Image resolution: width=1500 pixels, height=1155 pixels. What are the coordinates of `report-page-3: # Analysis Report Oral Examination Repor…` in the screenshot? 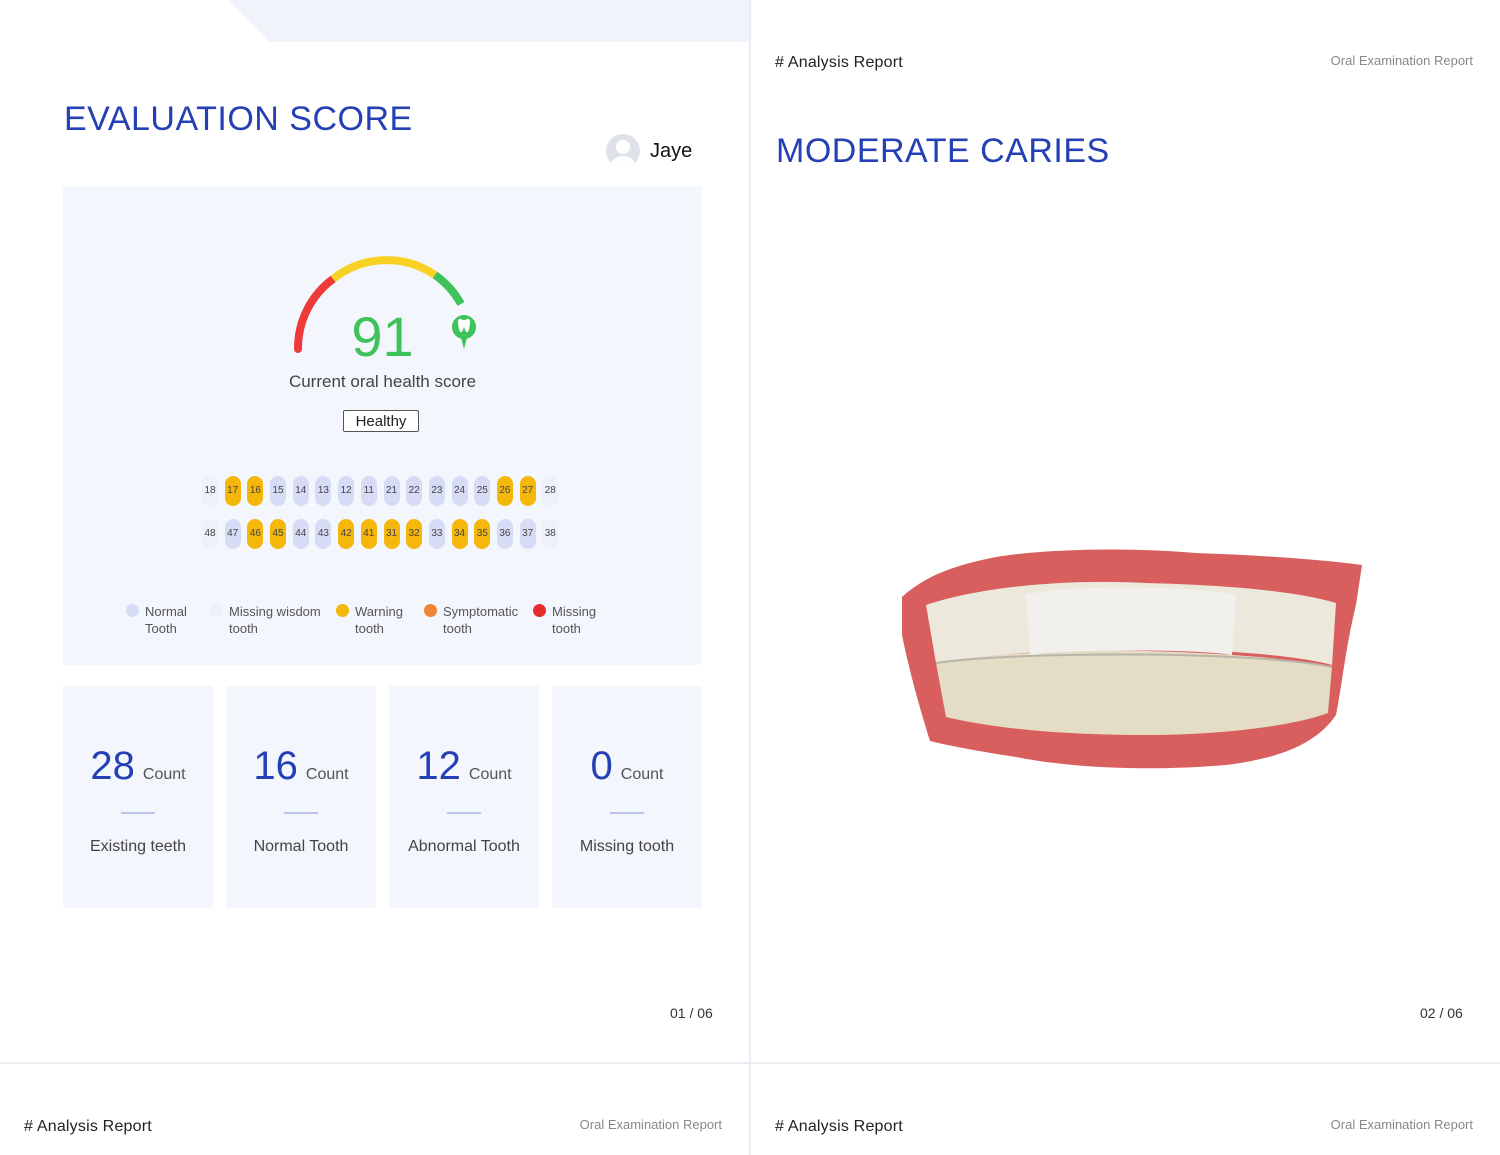 It's located at (374, 1109).